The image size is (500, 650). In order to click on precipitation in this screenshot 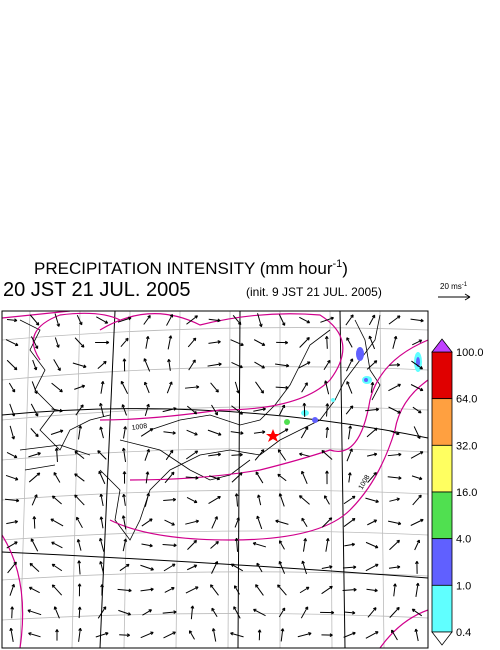, I will do `click(353, 386)`.